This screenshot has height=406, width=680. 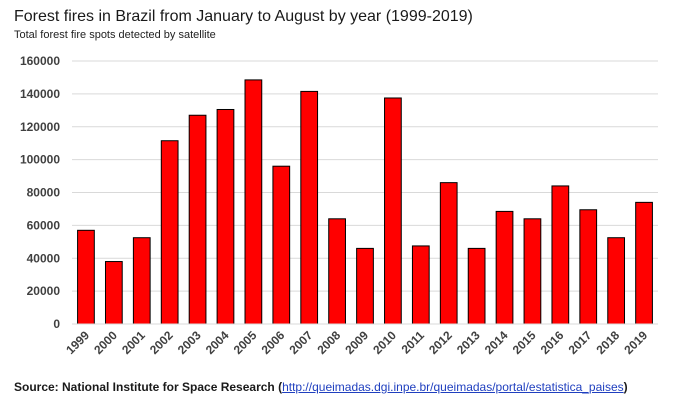 I want to click on x-tick-label: 2008, so click(x=328, y=342).